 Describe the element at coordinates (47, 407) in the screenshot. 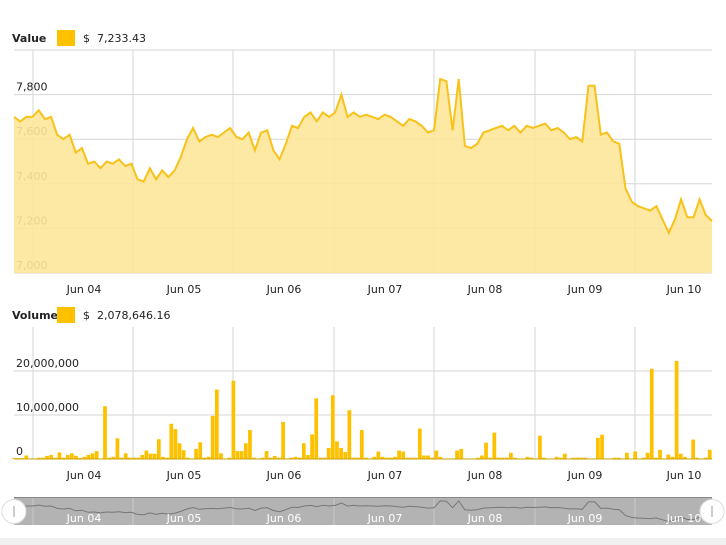

I see `y-tick-label: 10,000,000` at that location.